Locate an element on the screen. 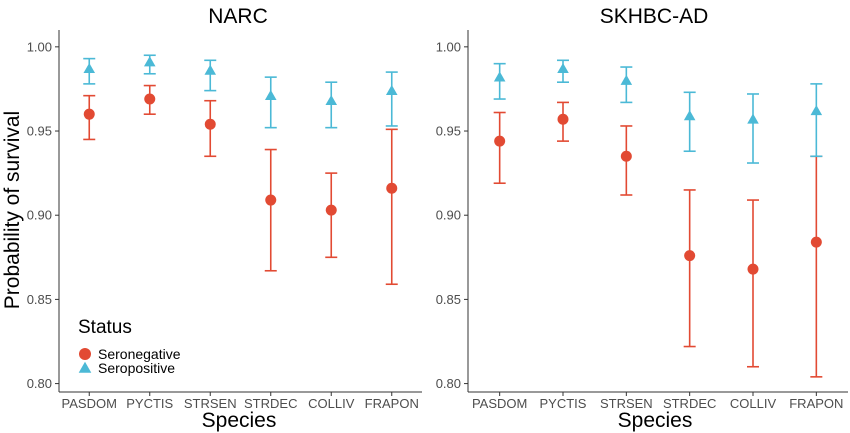  legend-label: Seronegative is located at coordinates (139, 354).